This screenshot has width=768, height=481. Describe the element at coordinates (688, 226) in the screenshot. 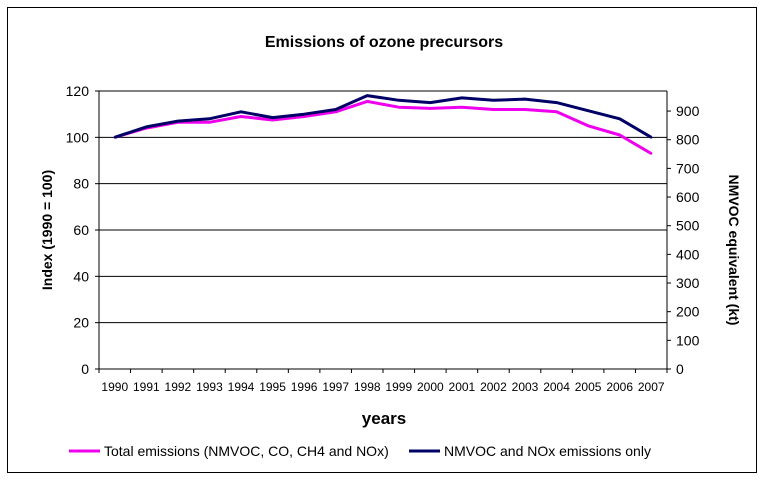

I see `right-tick-label: 500` at that location.